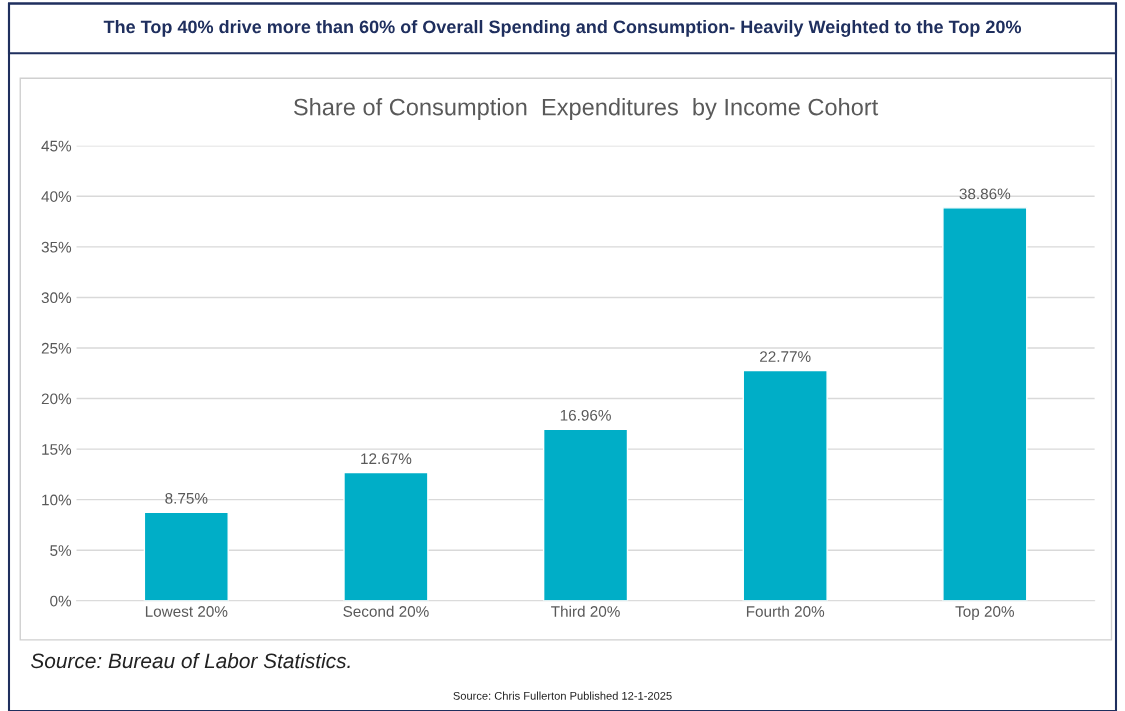  I want to click on y-tick-label: 25%, so click(56, 348).